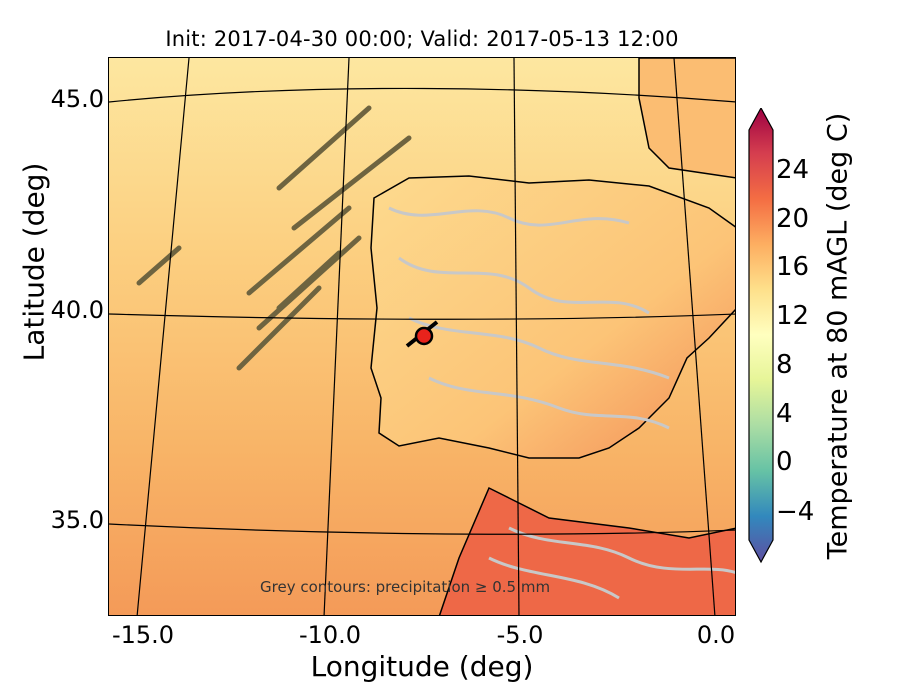 The width and height of the screenshot is (900, 700). I want to click on cbar-tick-24: 24, so click(793, 170).